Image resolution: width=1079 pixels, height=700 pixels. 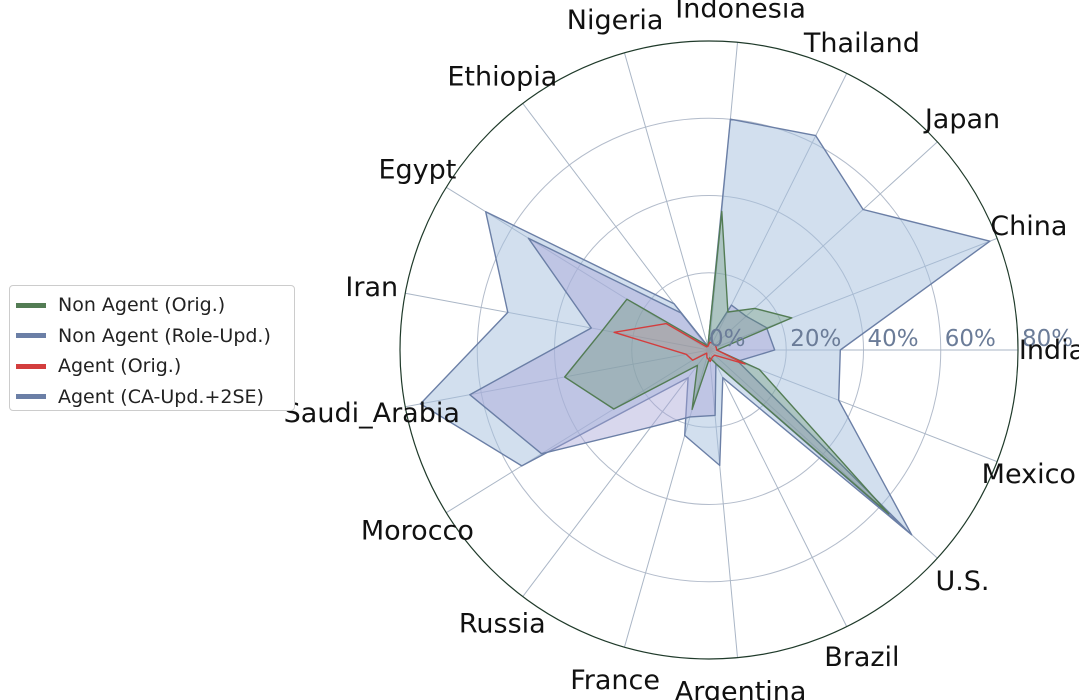 What do you see at coordinates (961, 119) in the screenshot?
I see `category-label: Japan` at bounding box center [961, 119].